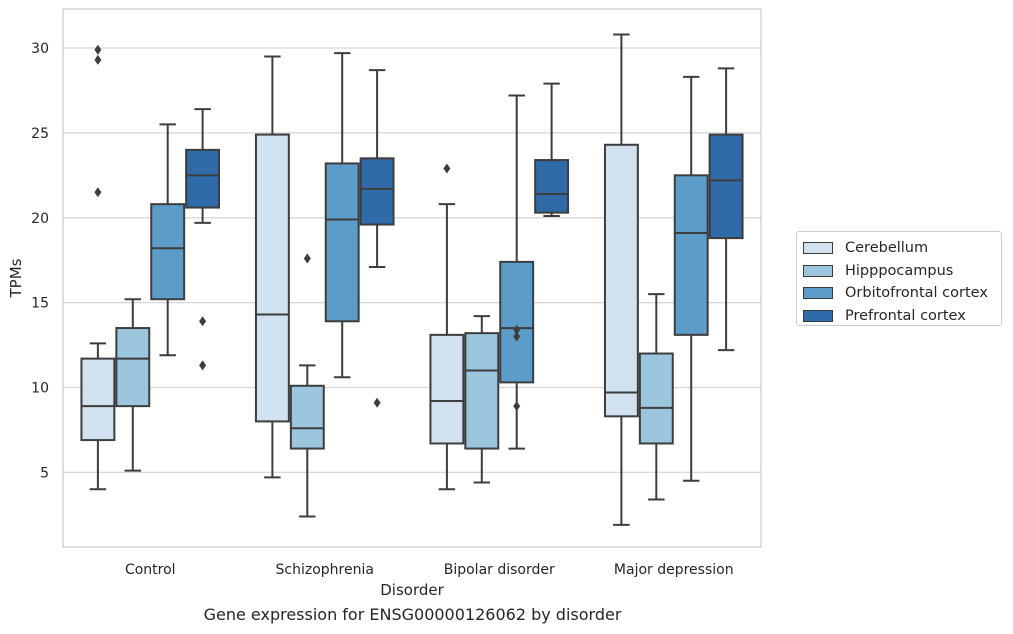  Describe the element at coordinates (40, 388) in the screenshot. I see `y-tick-label: 10` at that location.